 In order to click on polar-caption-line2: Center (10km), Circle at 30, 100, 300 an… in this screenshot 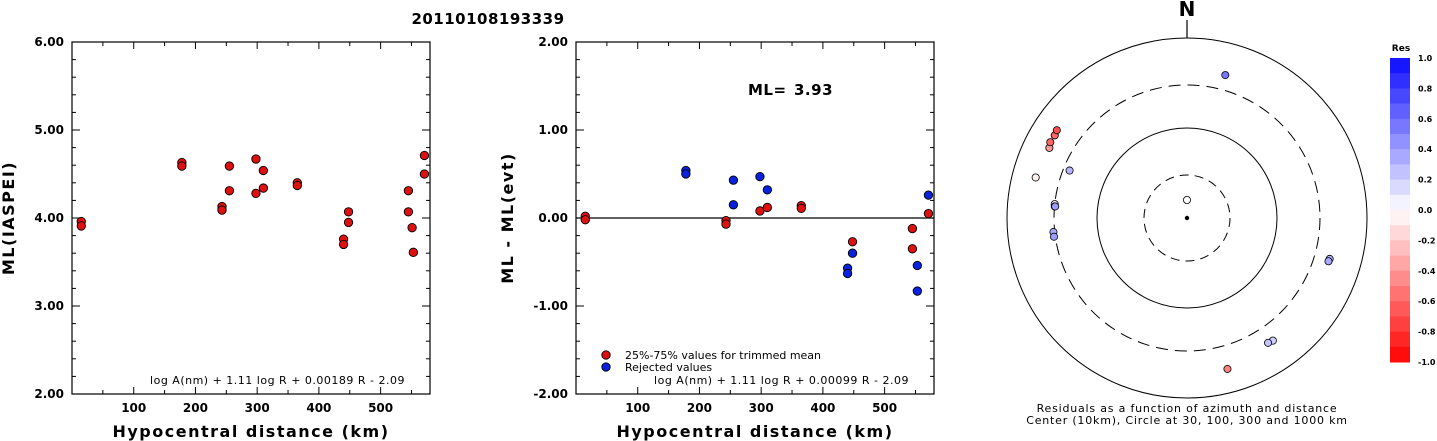, I will do `click(1187, 420)`.